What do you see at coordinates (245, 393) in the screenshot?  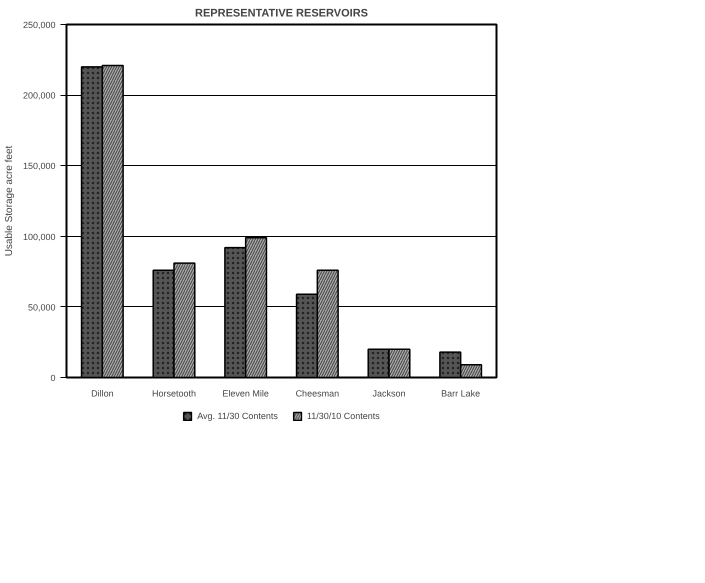 I see `x-tick-label: Eleven Mile` at bounding box center [245, 393].